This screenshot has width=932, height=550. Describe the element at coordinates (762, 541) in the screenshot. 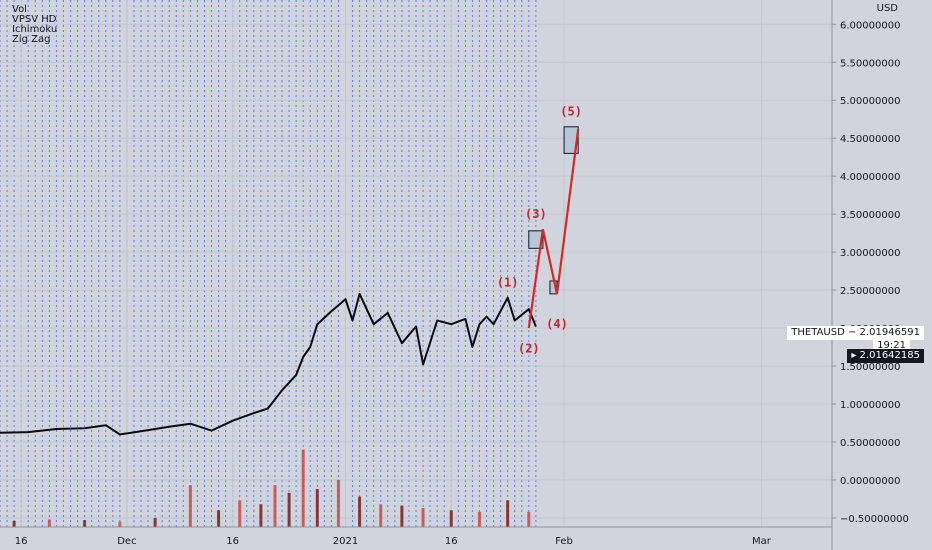

I see `time-tick-label-6: Mar` at that location.